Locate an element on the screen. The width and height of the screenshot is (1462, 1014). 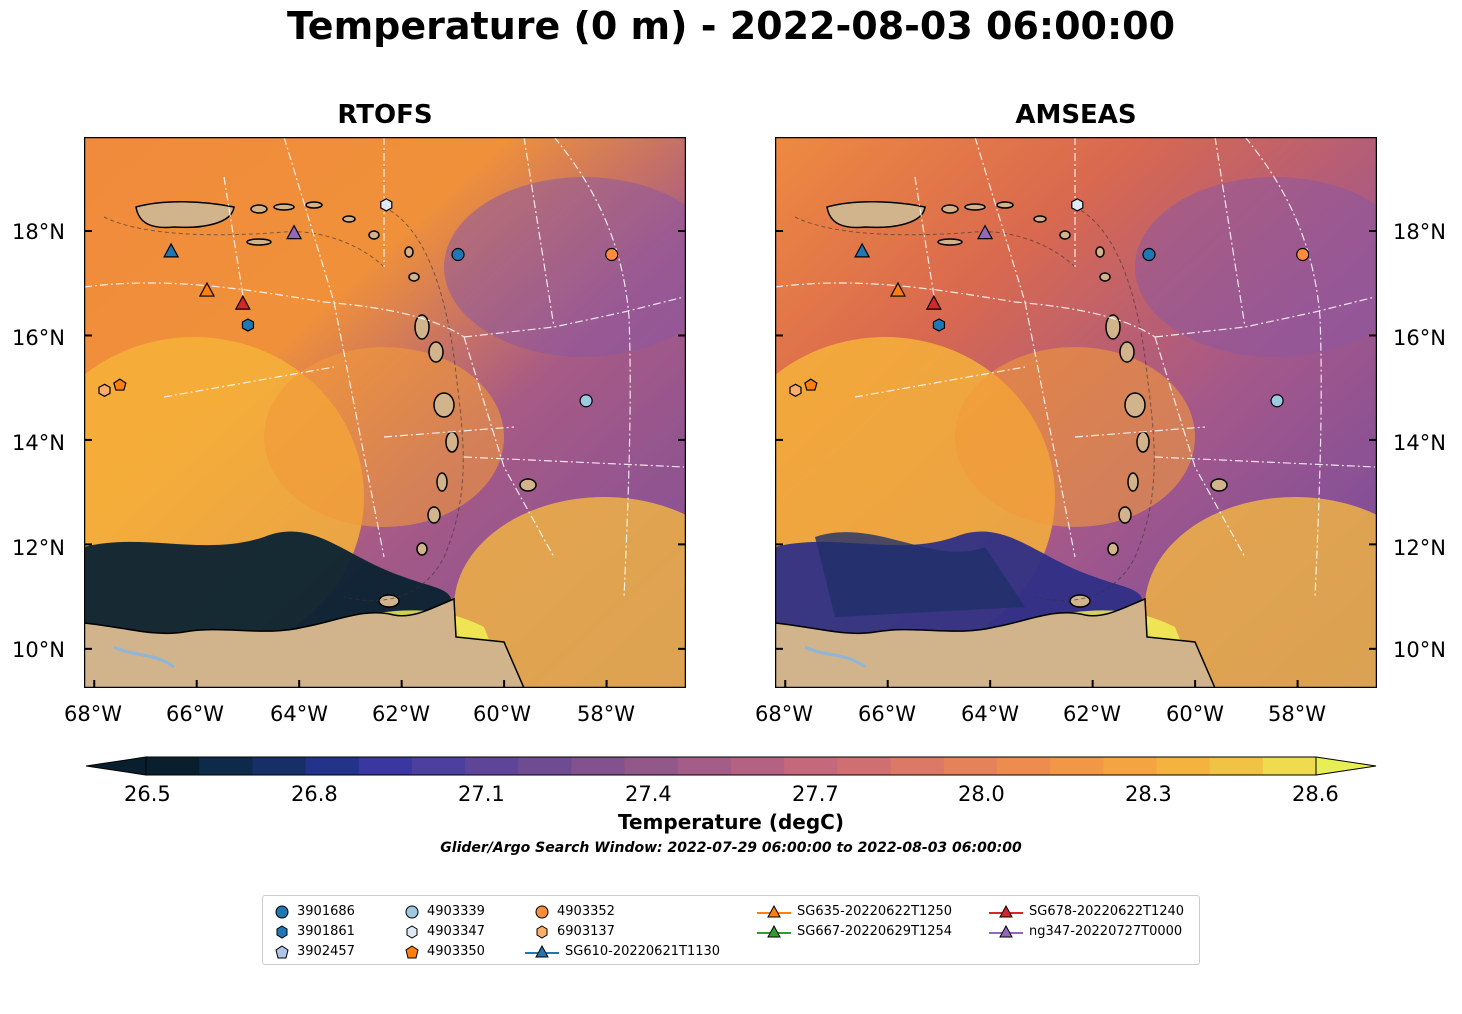
colorbar is located at coordinates (731, 766).